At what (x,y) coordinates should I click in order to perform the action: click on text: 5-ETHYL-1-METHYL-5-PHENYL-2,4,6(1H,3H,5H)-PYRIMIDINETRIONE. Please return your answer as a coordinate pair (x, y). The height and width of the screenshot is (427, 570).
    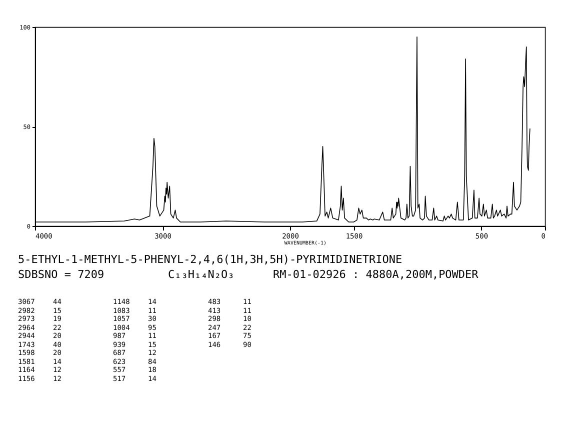
    Looking at the image, I should click on (210, 259).